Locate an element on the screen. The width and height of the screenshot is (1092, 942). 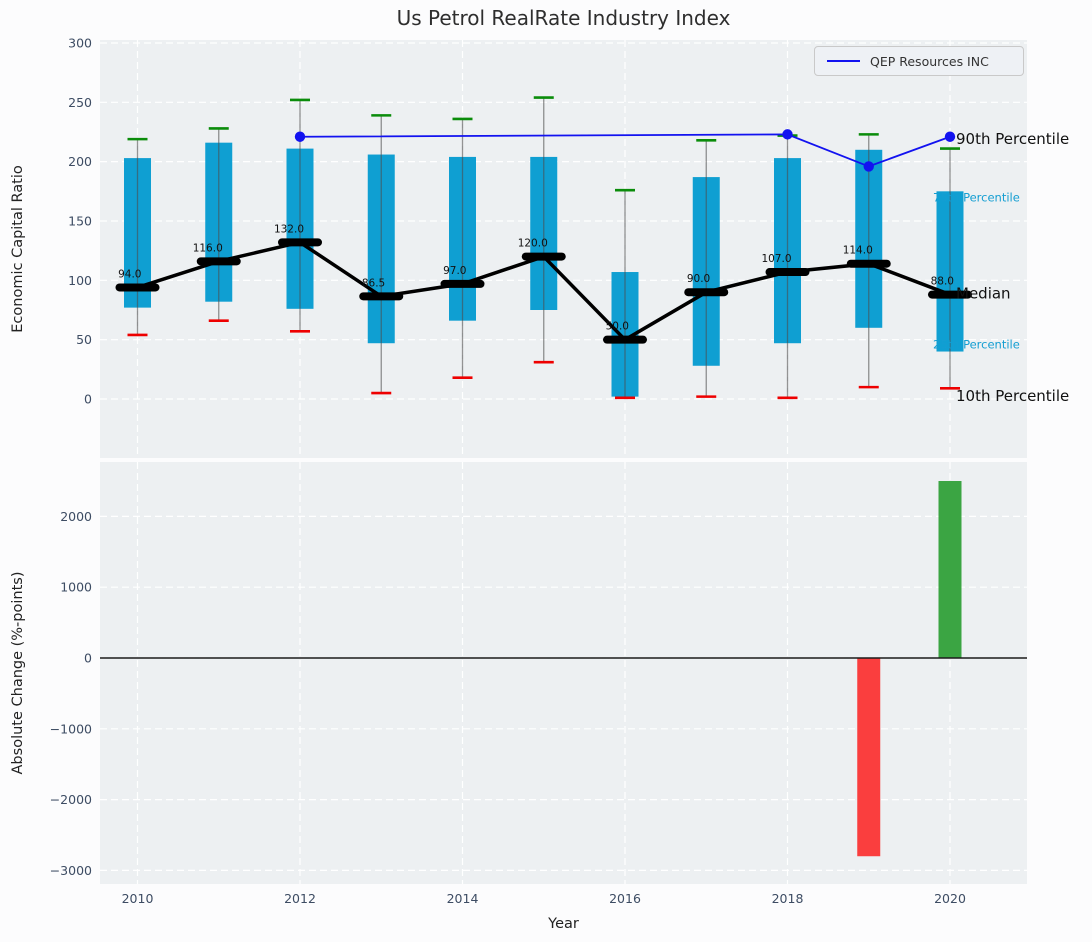
legend-label: QEP Resources INC is located at coordinates (929, 61).